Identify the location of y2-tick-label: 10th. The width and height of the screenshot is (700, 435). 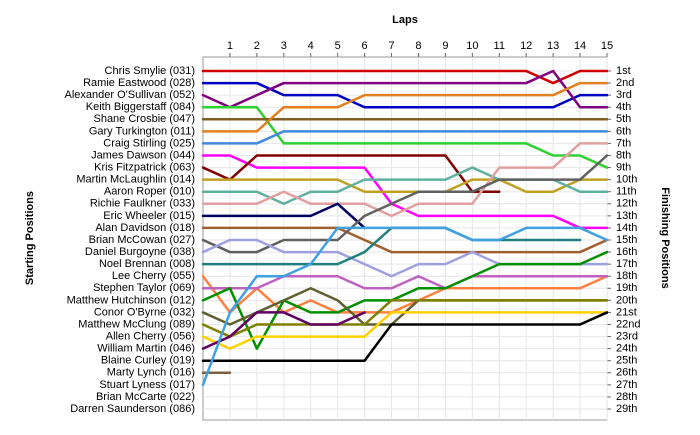
(626, 180).